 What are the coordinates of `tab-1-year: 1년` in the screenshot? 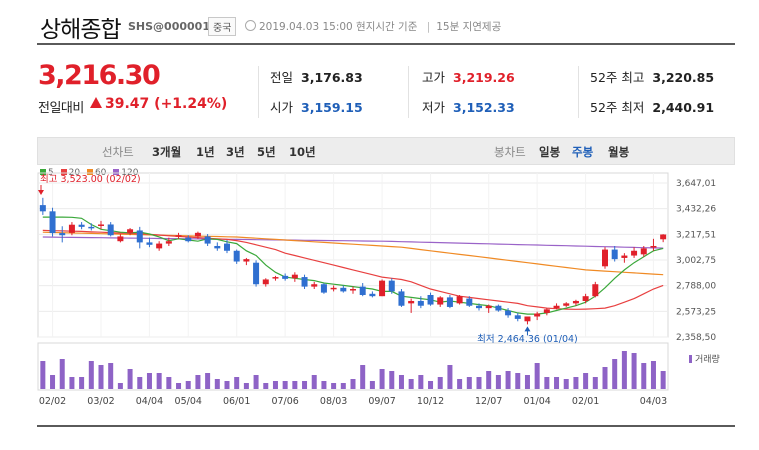 It's located at (205, 152).